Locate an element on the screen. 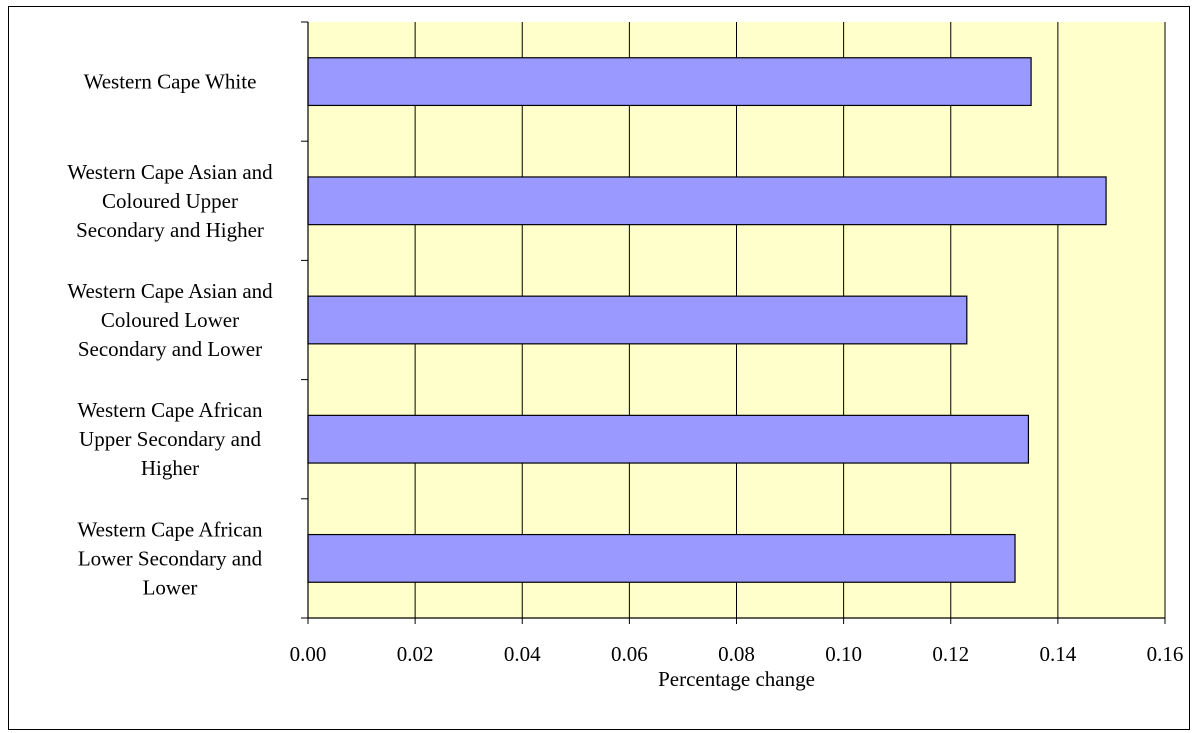  category-label-line: Upper Secondary and is located at coordinates (170, 439).